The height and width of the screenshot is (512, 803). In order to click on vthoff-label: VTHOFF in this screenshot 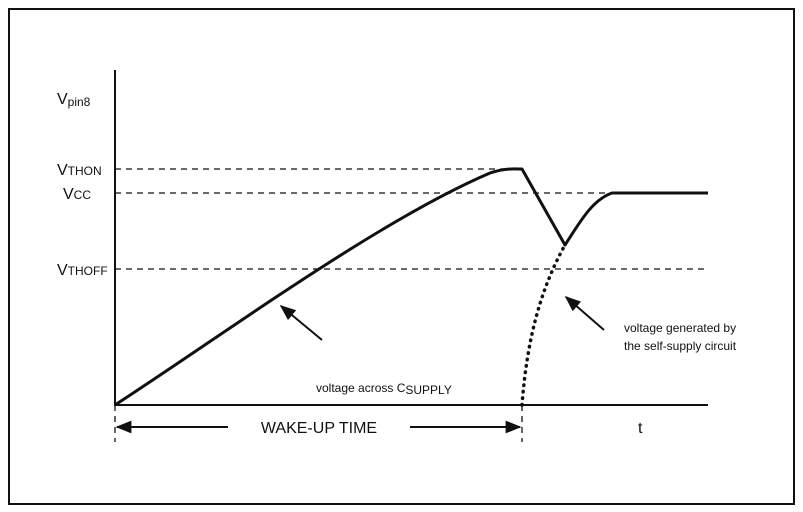, I will do `click(82, 270)`.